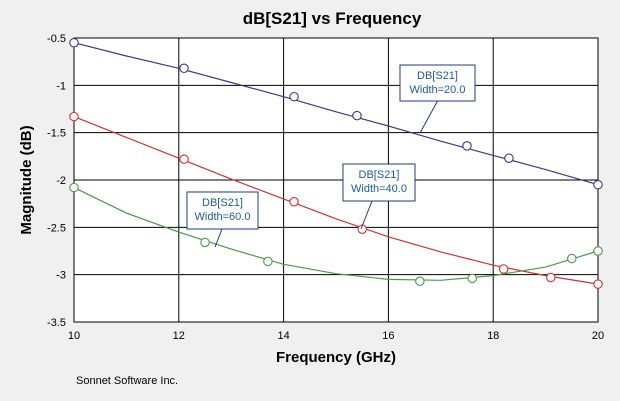  What do you see at coordinates (61, 181) in the screenshot?
I see `y-tick-label: -2` at bounding box center [61, 181].